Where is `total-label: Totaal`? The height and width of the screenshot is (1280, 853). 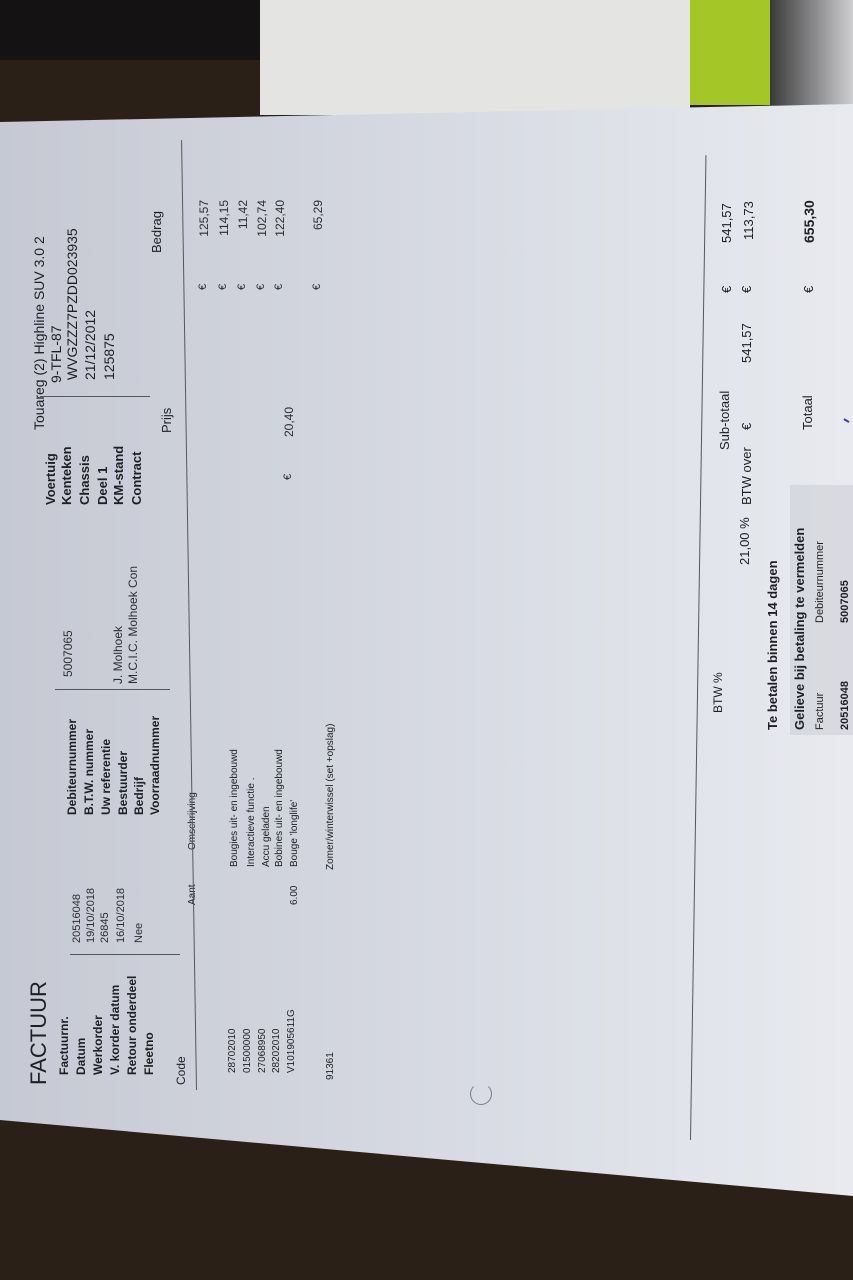 total-label: Totaal is located at coordinates (807, 412).